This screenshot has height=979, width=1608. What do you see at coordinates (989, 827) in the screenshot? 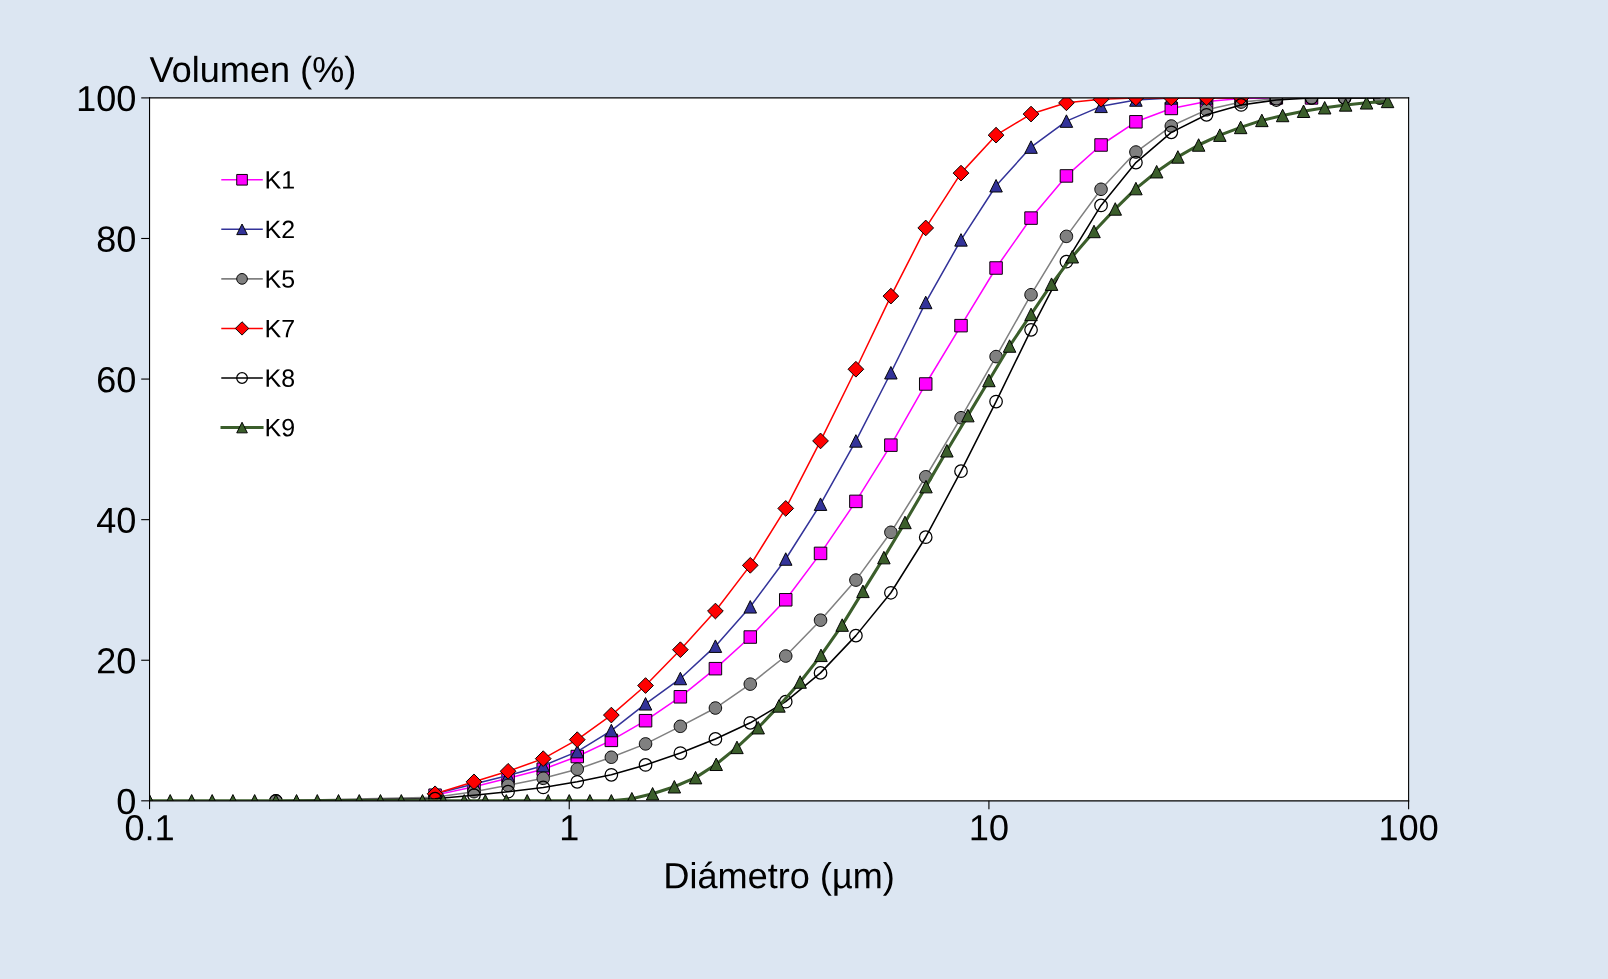
I see `x-tick-label: 10` at bounding box center [989, 827].